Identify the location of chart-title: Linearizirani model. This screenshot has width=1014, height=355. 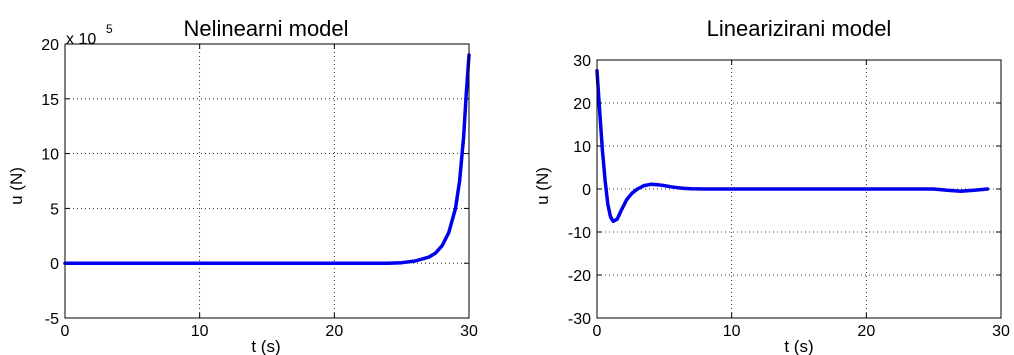
(799, 28).